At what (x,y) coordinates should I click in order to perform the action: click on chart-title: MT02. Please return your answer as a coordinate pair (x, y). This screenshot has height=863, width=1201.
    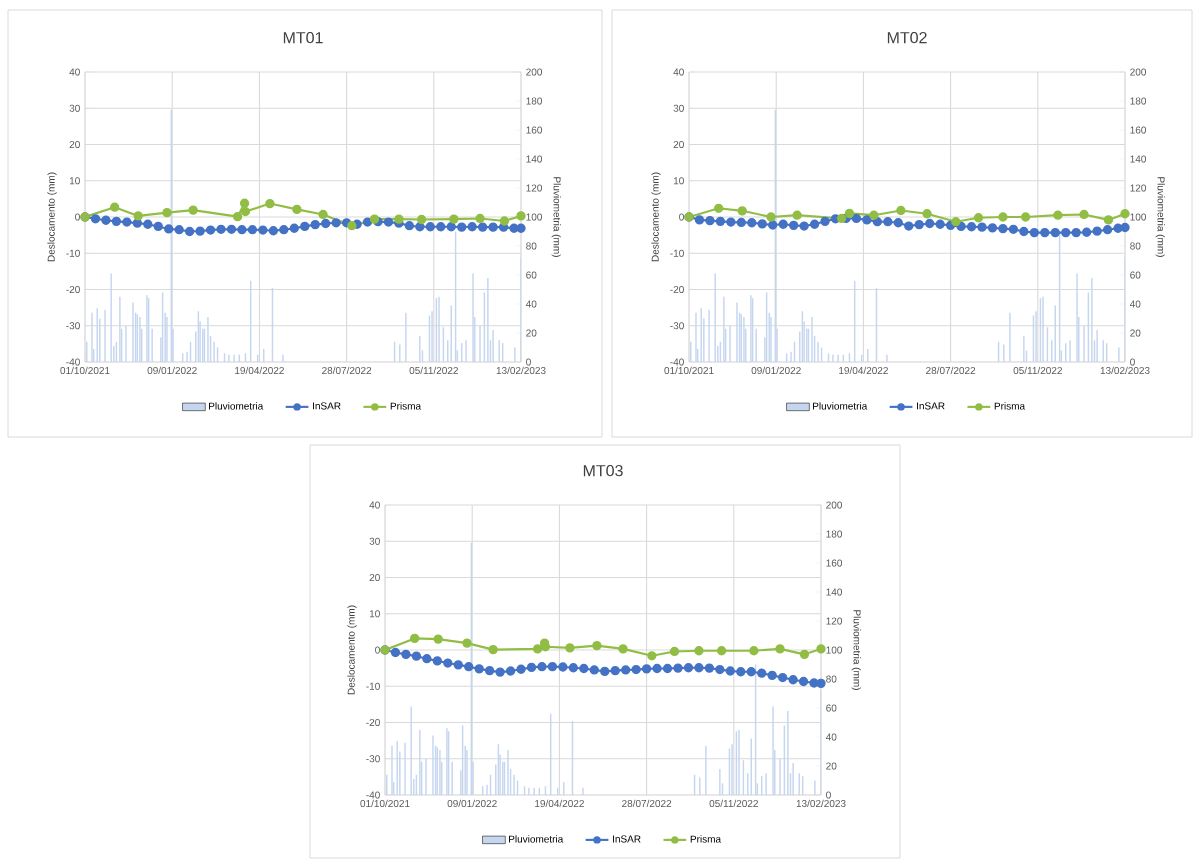
    Looking at the image, I should click on (907, 37).